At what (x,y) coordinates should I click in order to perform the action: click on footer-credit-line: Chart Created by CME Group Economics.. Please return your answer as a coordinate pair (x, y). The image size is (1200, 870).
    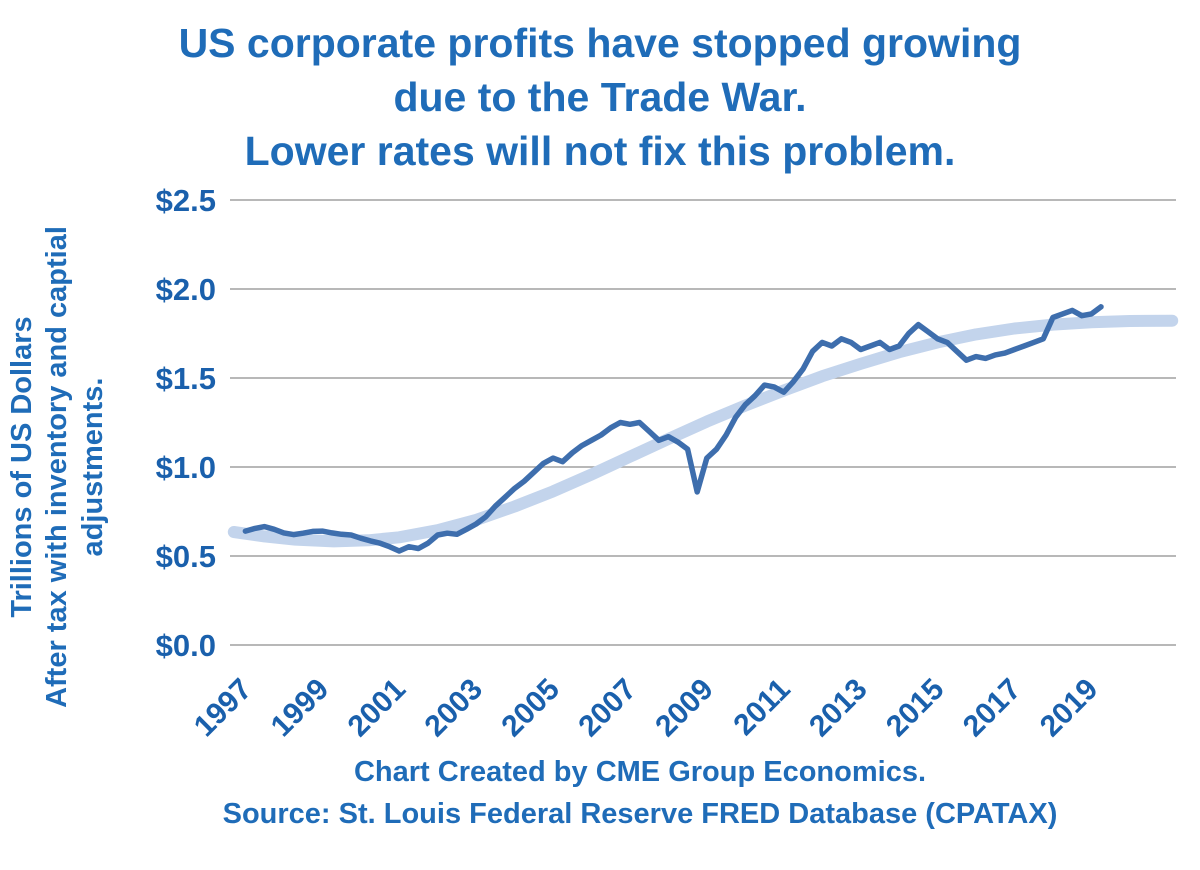
    Looking at the image, I should click on (640, 772).